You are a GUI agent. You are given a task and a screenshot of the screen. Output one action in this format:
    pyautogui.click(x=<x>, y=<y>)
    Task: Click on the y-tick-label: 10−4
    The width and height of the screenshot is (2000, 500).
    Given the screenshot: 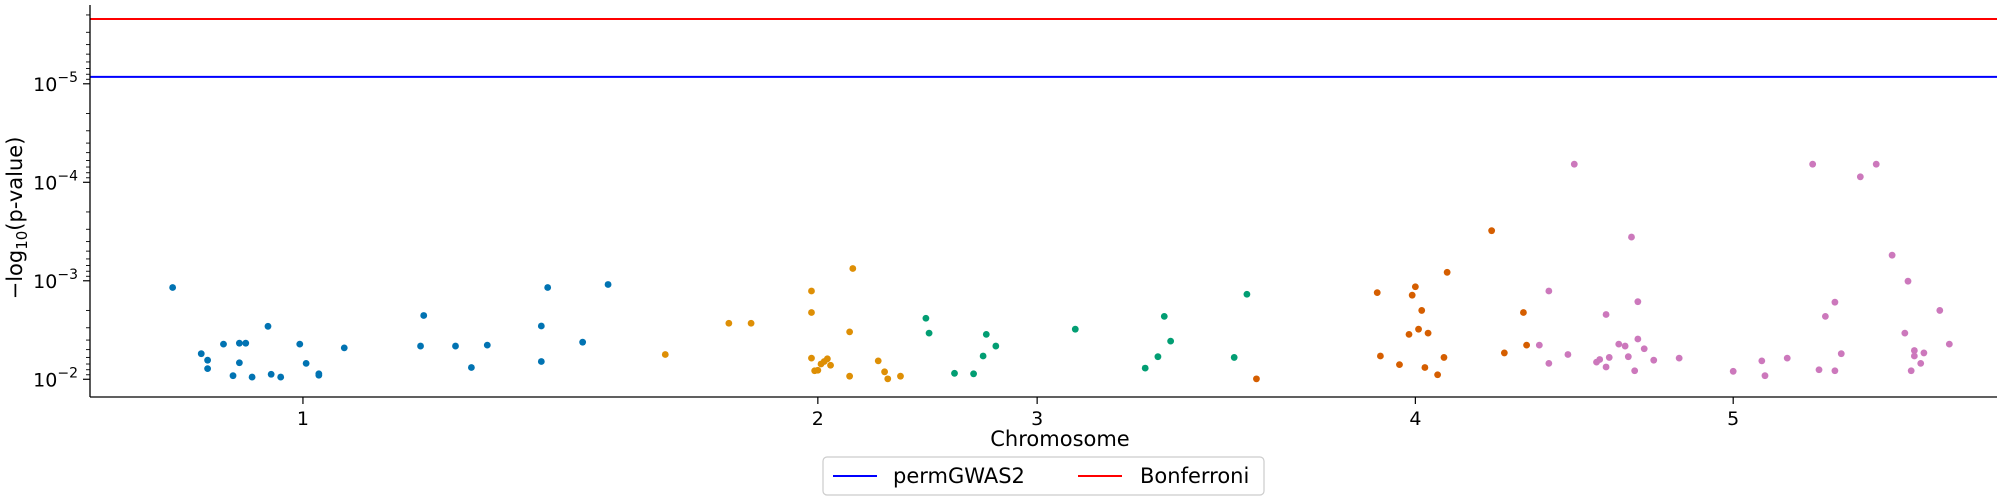 What is the action you would take?
    pyautogui.click(x=55, y=181)
    